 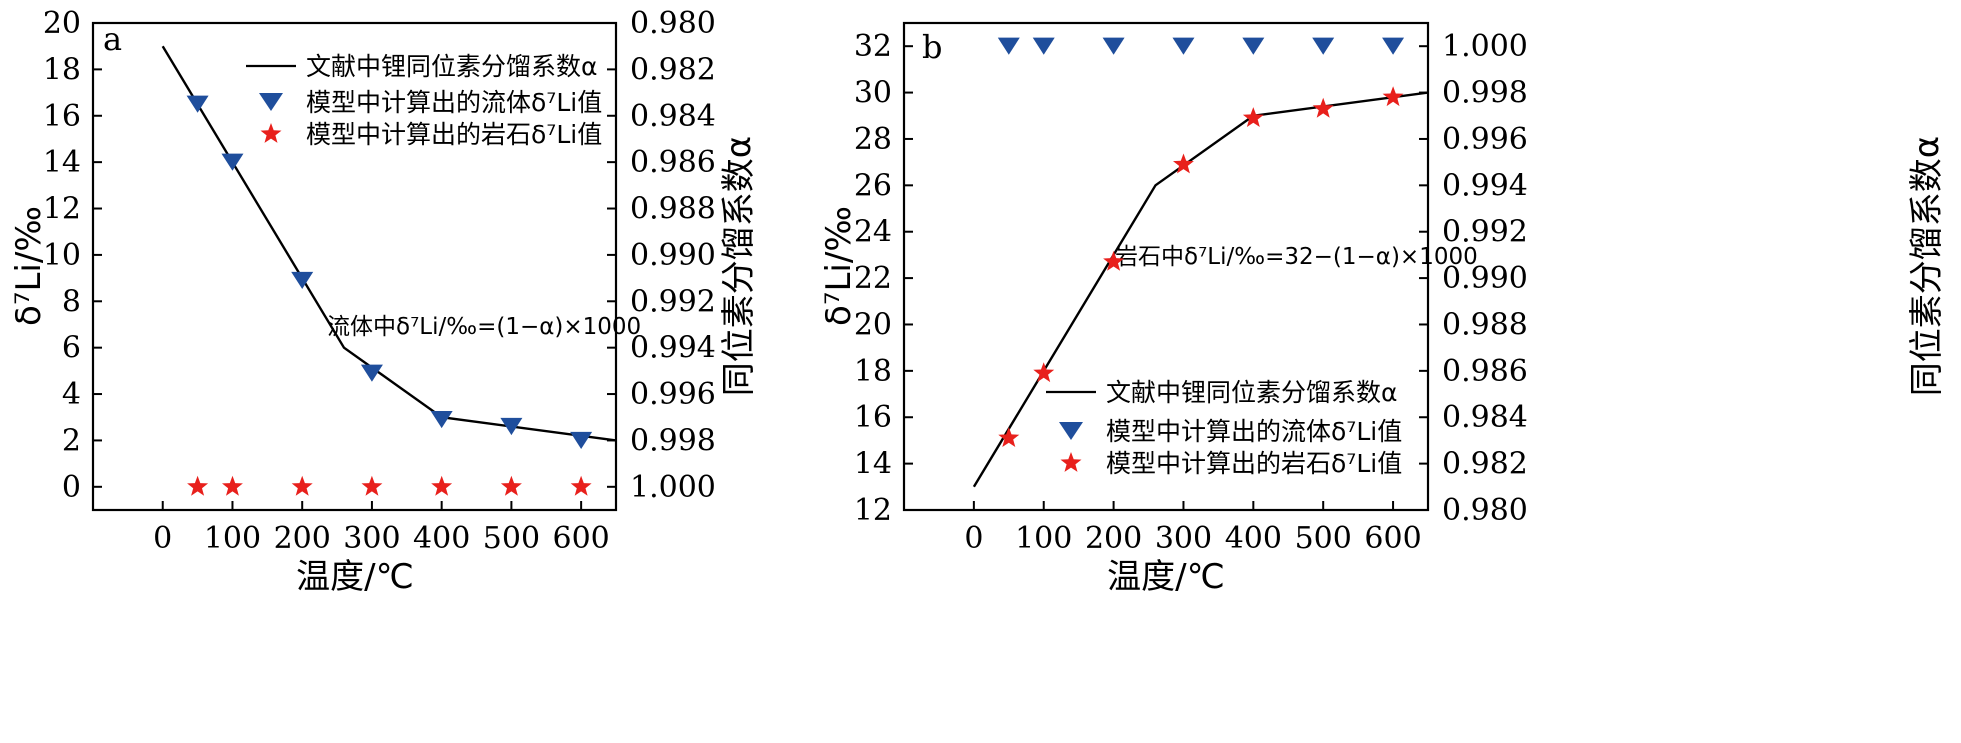 I want to click on x-tick-label-b: 500, so click(x=1323, y=538).